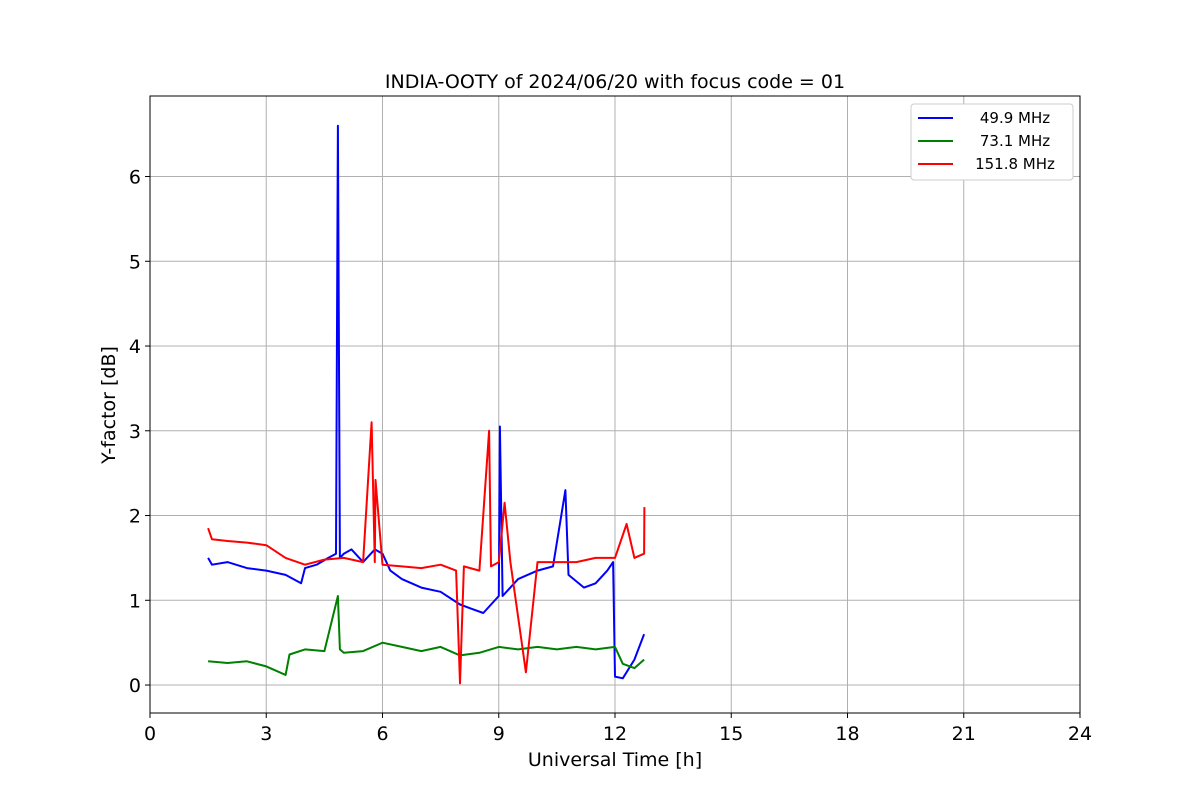  Describe the element at coordinates (135, 432) in the screenshot. I see `y-tick-label: 3` at that location.